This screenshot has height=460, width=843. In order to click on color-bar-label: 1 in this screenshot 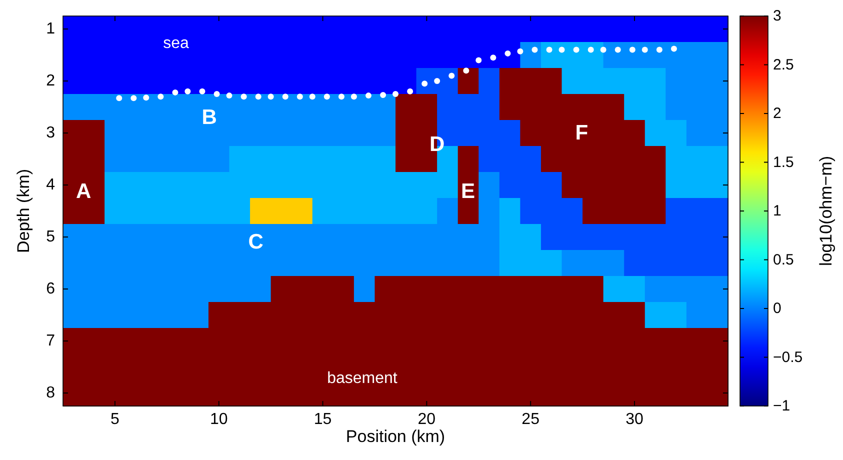, I will do `click(777, 211)`.